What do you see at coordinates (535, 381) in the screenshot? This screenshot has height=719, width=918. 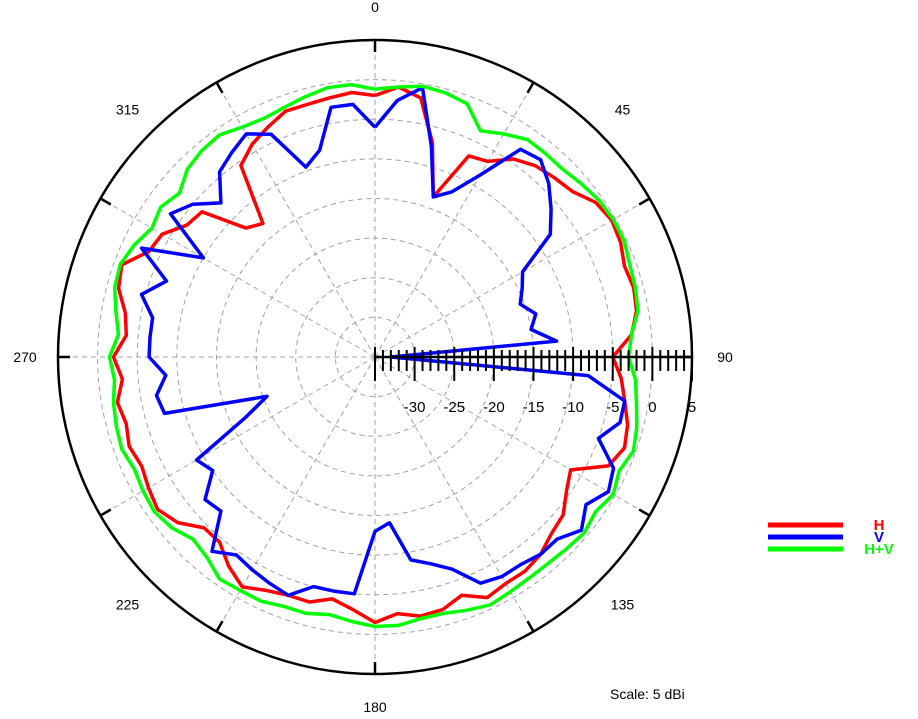 I see `radial-axis: -30 -25 -20 -15 -10 -5 0 5` at bounding box center [535, 381].